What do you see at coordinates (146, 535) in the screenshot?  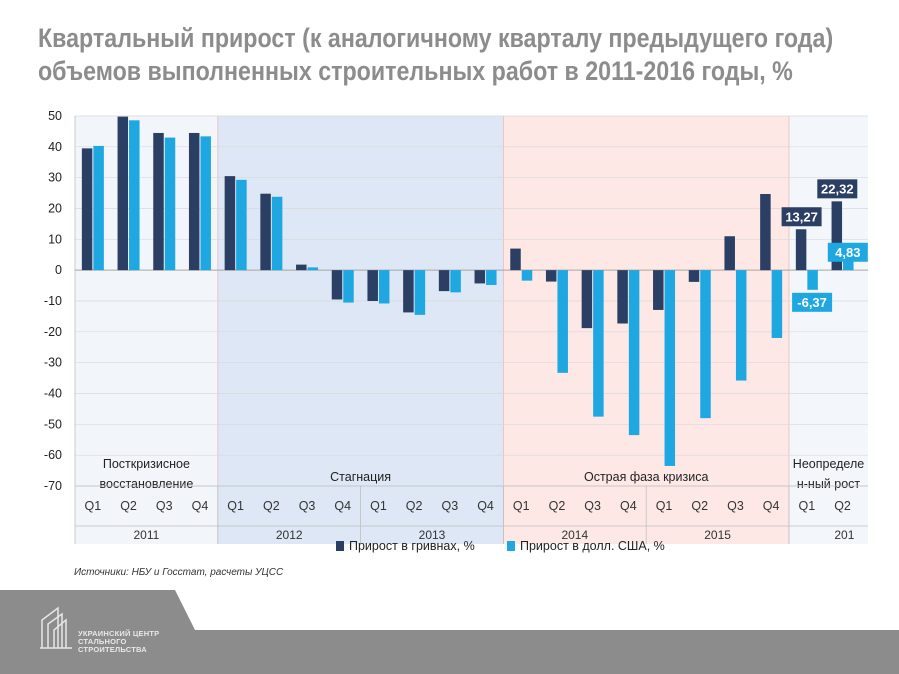 I see `year-tick-label: 2011` at bounding box center [146, 535].